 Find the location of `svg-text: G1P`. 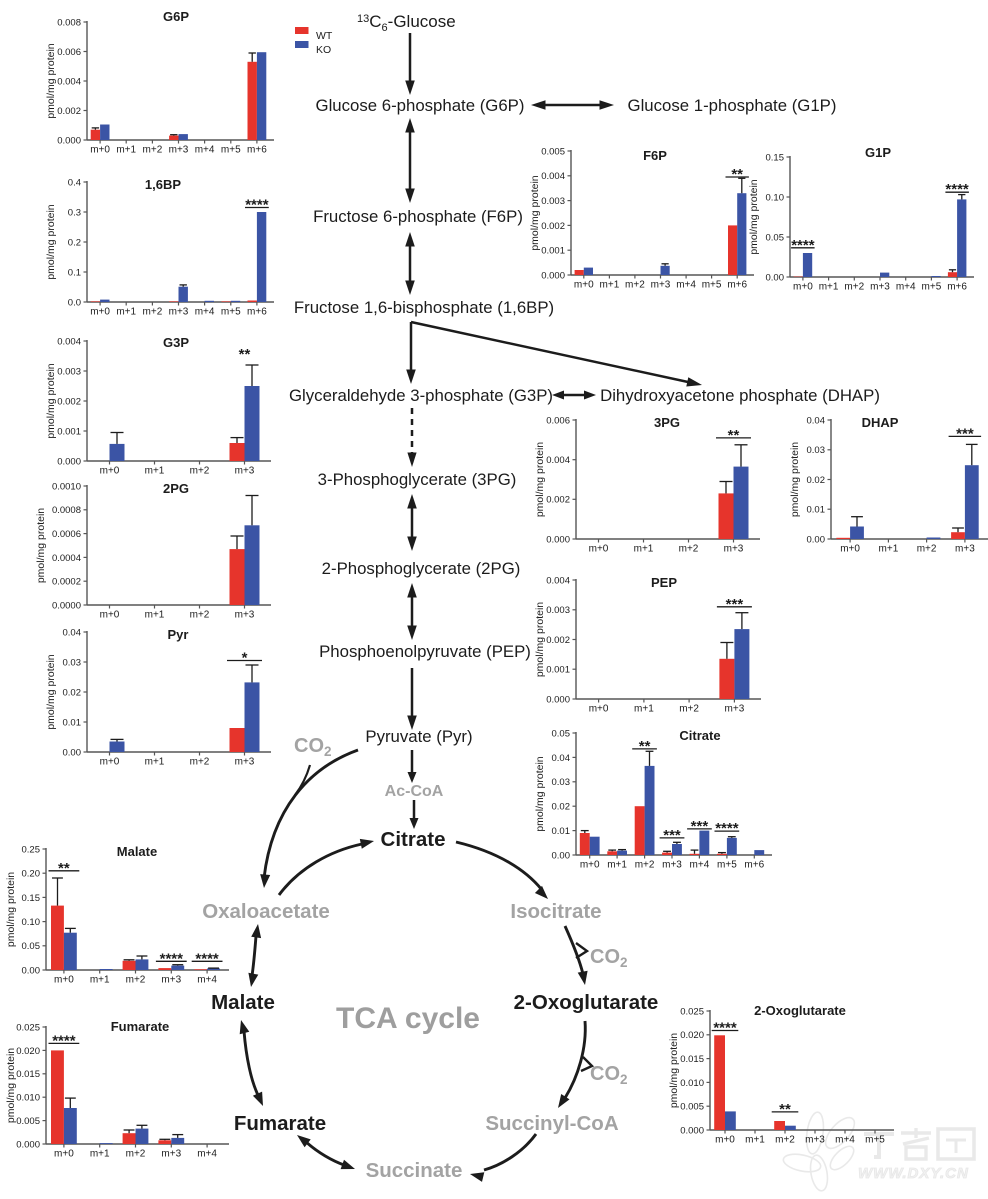

svg-text: G1P is located at coordinates (878, 152).